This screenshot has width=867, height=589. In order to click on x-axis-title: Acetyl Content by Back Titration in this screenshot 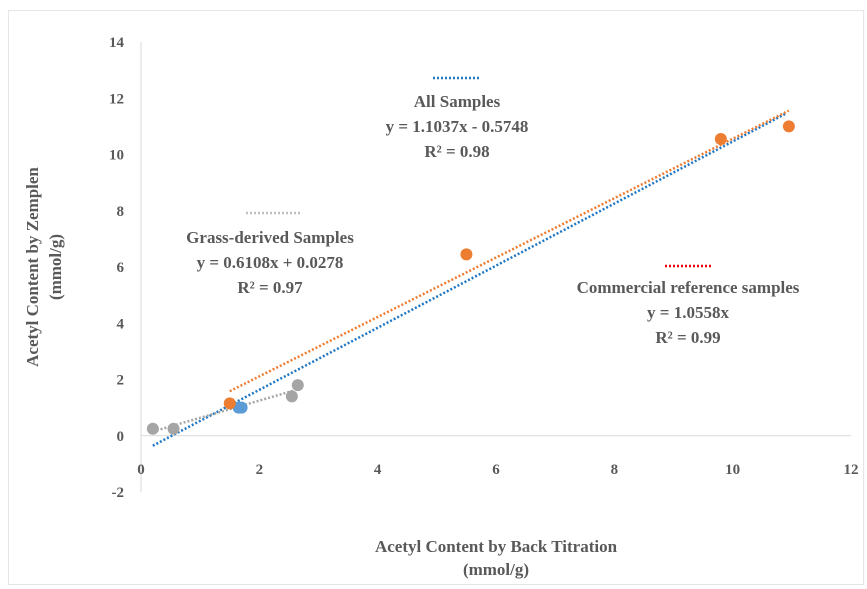, I will do `click(496, 546)`.